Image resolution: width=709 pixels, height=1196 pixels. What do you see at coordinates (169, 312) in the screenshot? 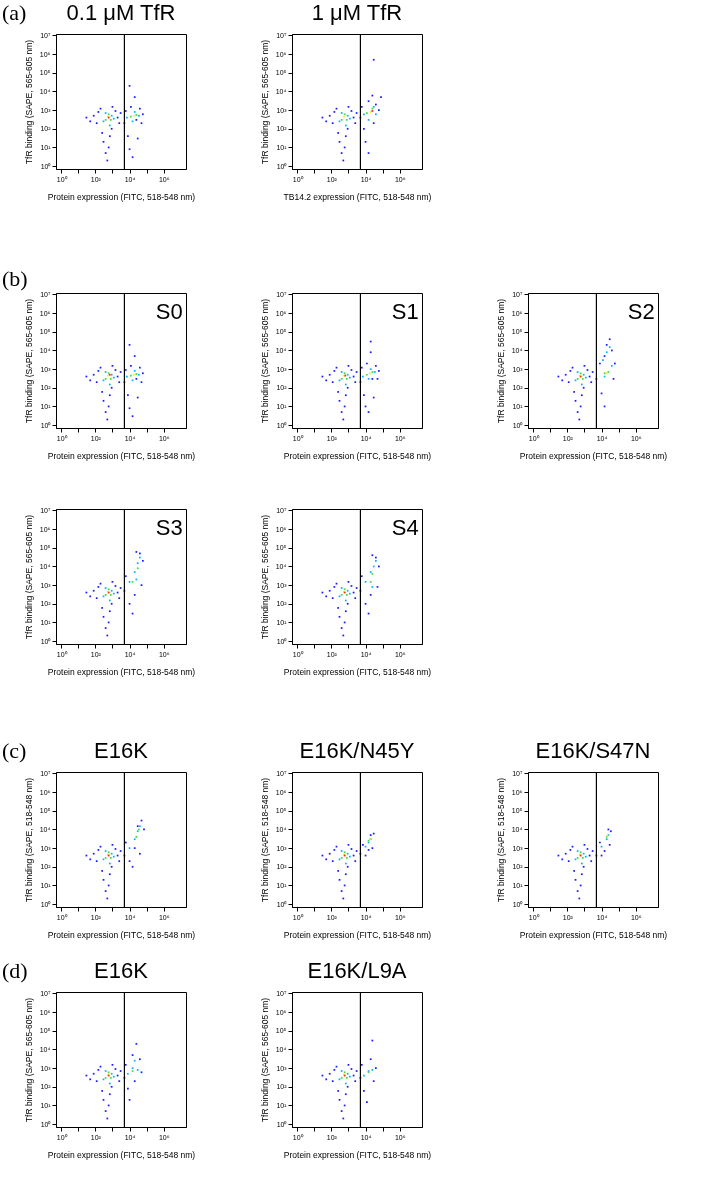
I see `chart-title: S0` at bounding box center [169, 312].